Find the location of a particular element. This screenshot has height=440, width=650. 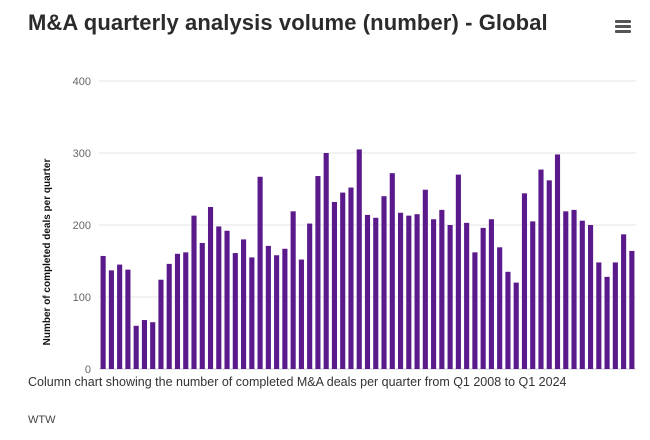

bar-q1-2010: Q1 2010: 146 is located at coordinates (169, 316).